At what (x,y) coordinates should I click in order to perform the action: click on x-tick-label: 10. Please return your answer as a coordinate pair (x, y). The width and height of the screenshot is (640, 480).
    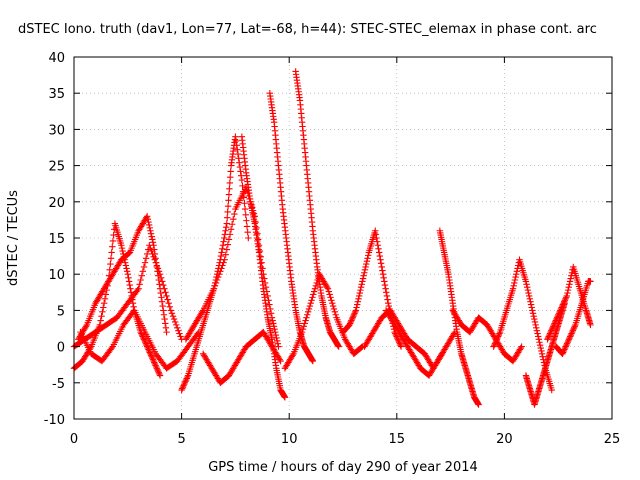
    Looking at the image, I should click on (289, 439).